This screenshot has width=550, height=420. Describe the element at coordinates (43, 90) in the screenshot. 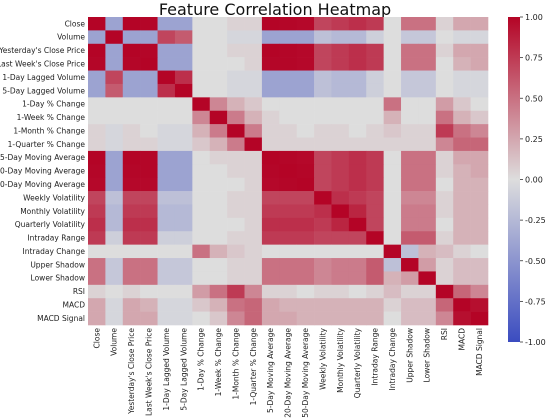

I see `row-label: 5-Day Lagged Volume` at that location.